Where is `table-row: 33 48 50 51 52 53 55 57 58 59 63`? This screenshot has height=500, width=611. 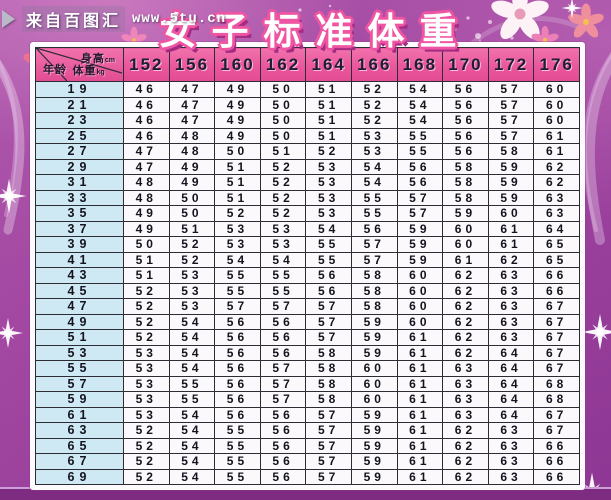 table-row: 33 48 50 51 52 53 55 57 58 59 63 is located at coordinates (307, 197).